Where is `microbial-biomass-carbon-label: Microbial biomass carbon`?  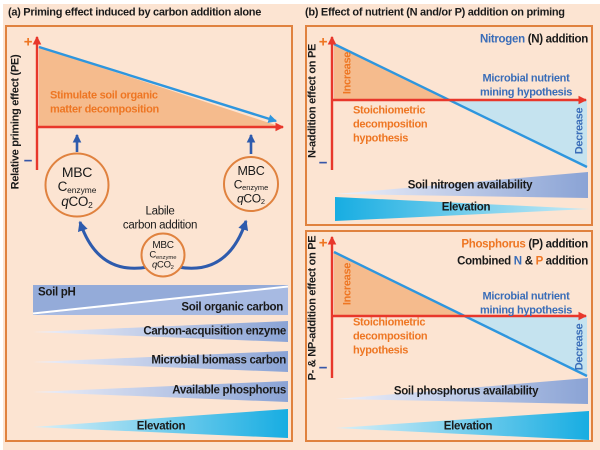 microbial-biomass-carbon-label: Microbial biomass carbon is located at coordinates (218, 360).